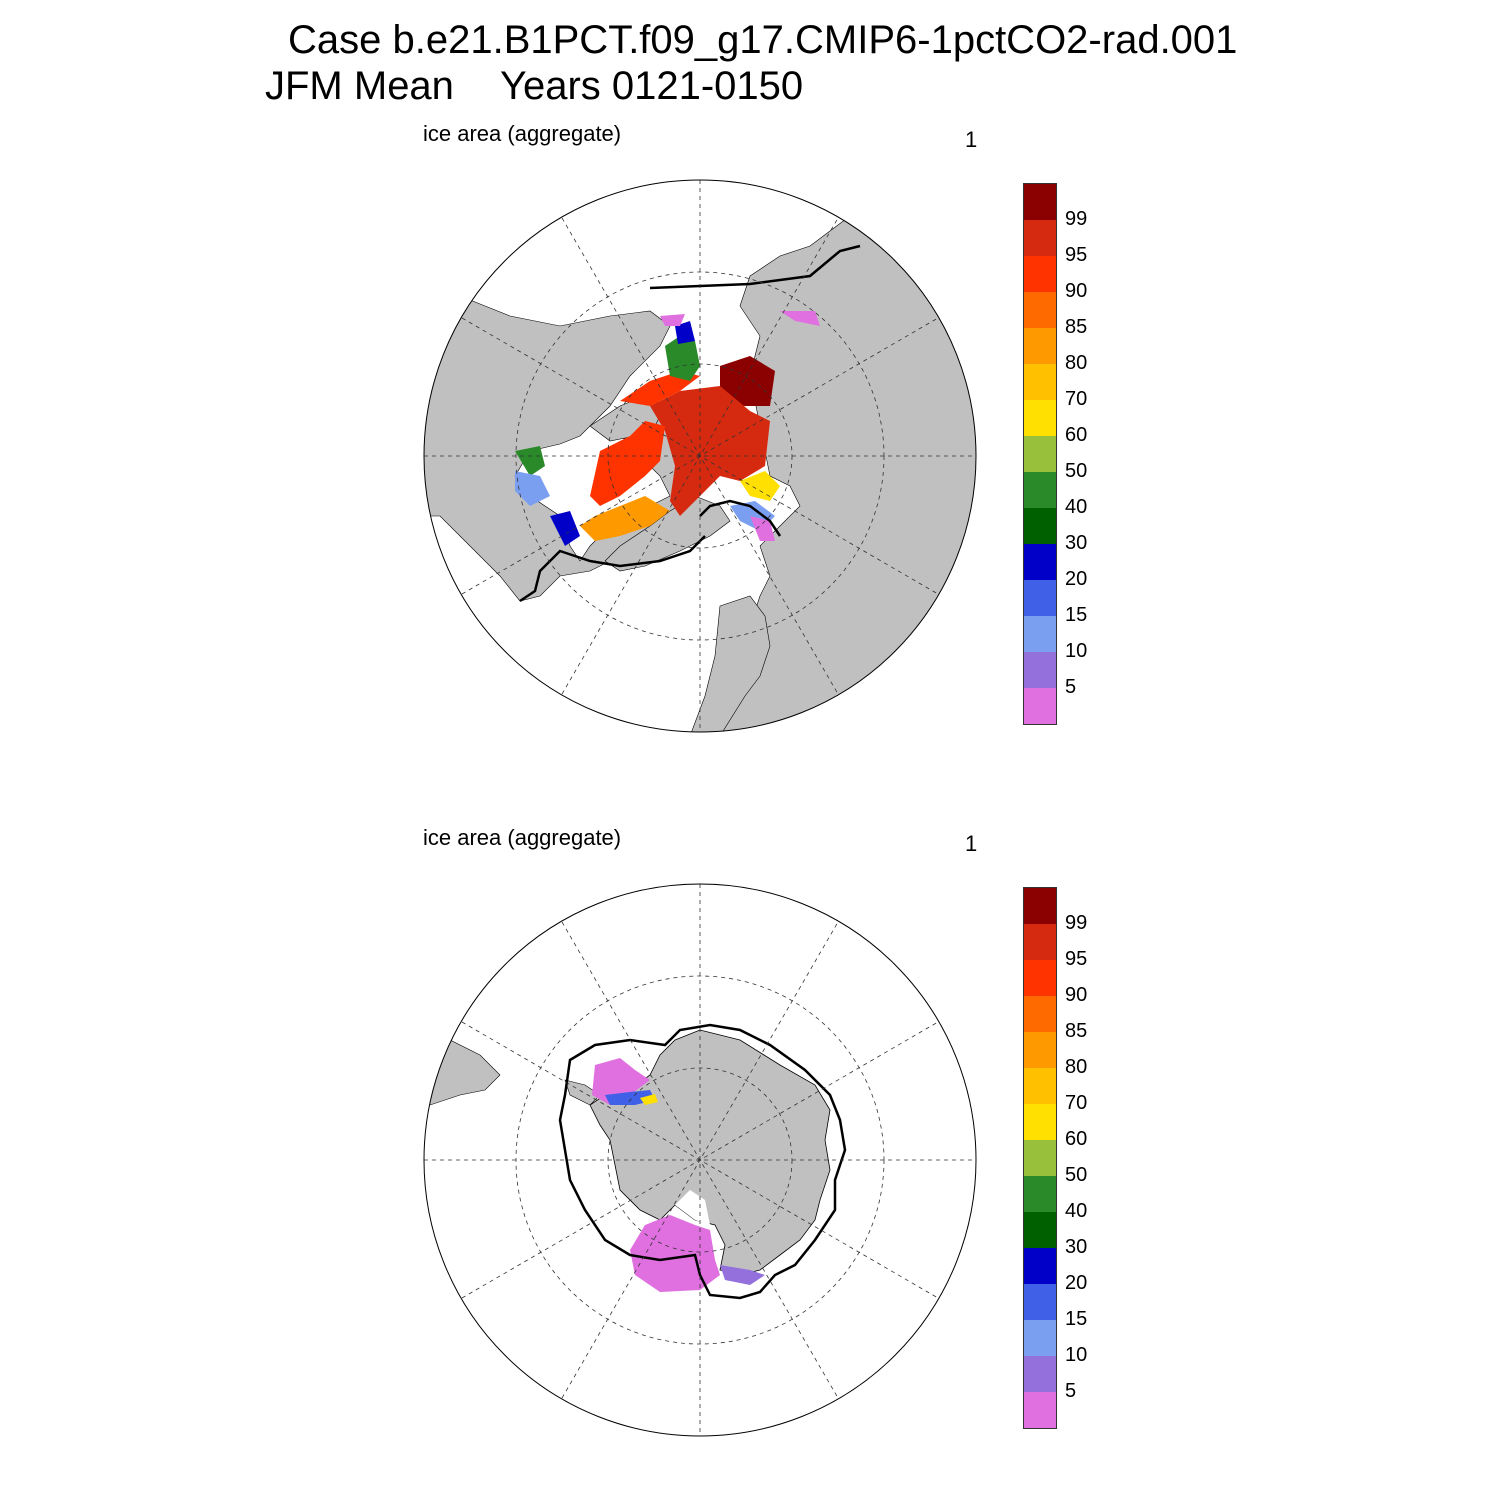  I want to click on south-panel-number: 1, so click(971, 843).